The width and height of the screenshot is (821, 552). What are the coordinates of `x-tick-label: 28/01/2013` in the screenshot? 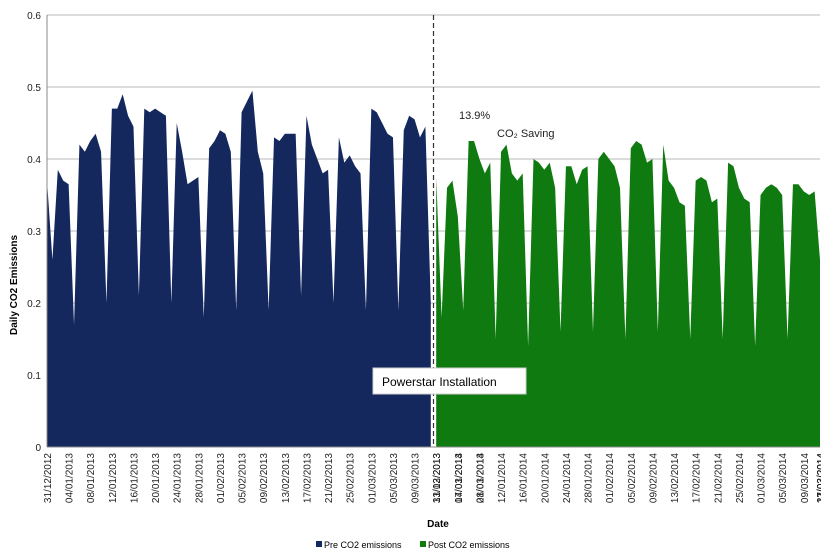 It's located at (199, 478).